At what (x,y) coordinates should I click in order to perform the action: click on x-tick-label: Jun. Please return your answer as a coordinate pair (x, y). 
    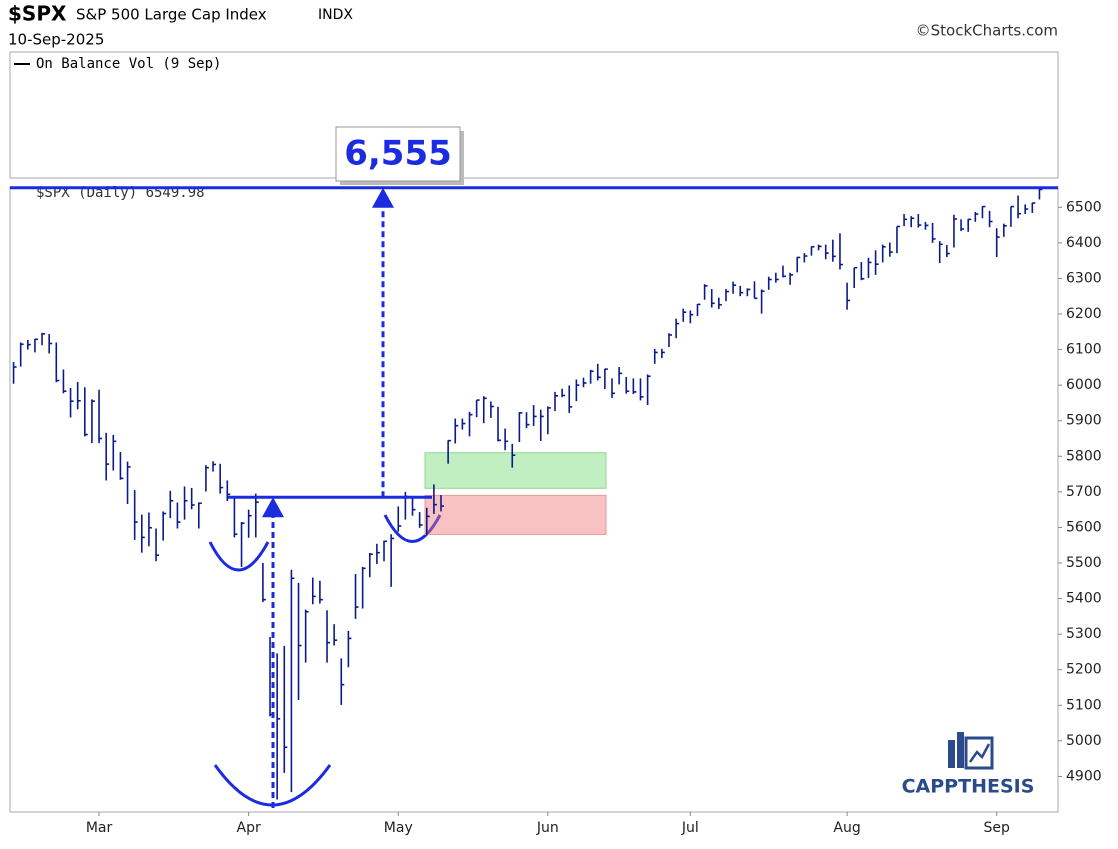
    Looking at the image, I should click on (547, 828).